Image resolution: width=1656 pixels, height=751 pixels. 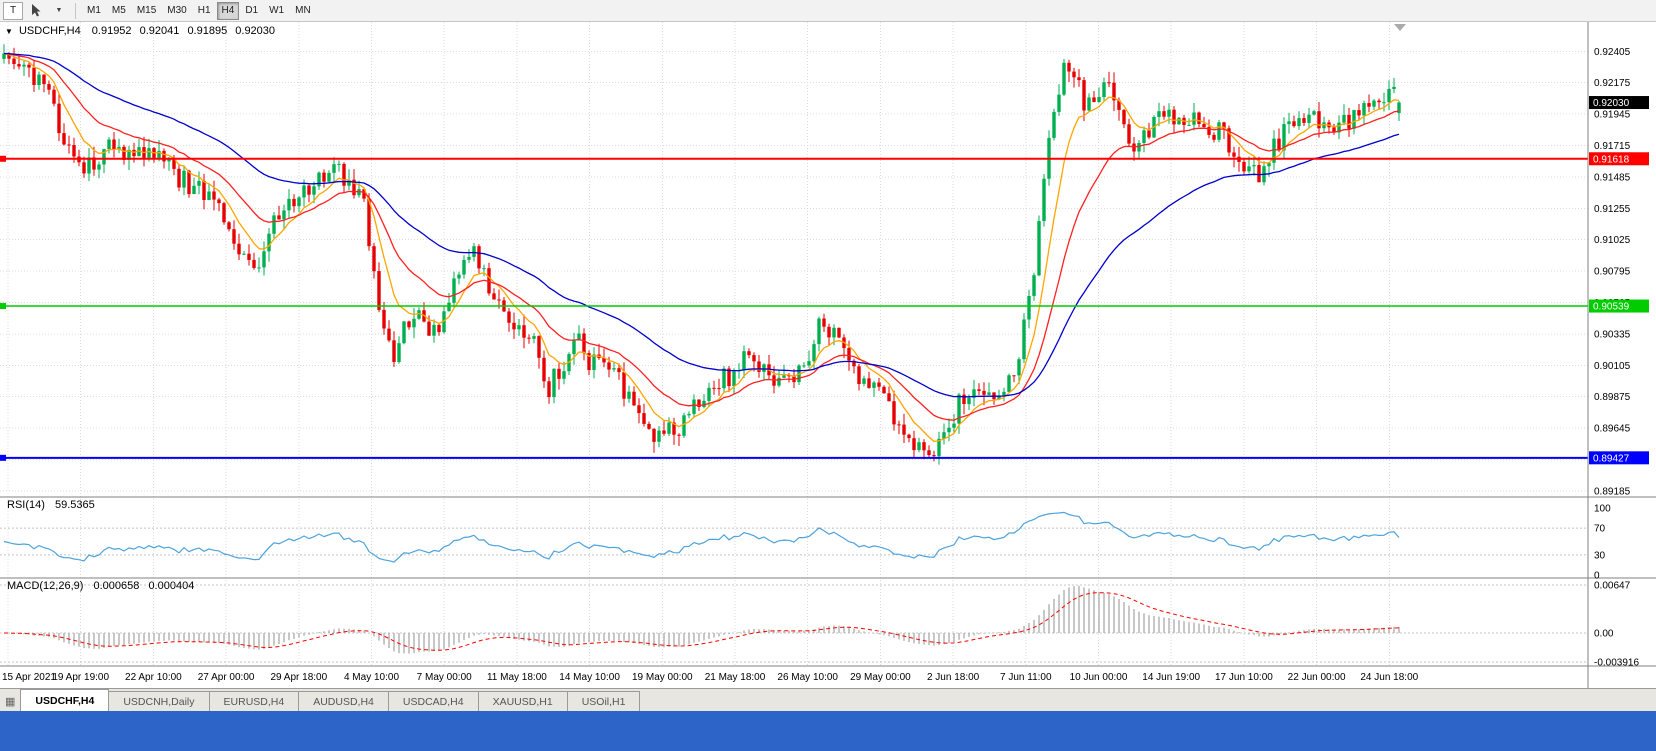 What do you see at coordinates (1244, 677) in the screenshot?
I see `time-axis-label: 17 Jun 10:00` at bounding box center [1244, 677].